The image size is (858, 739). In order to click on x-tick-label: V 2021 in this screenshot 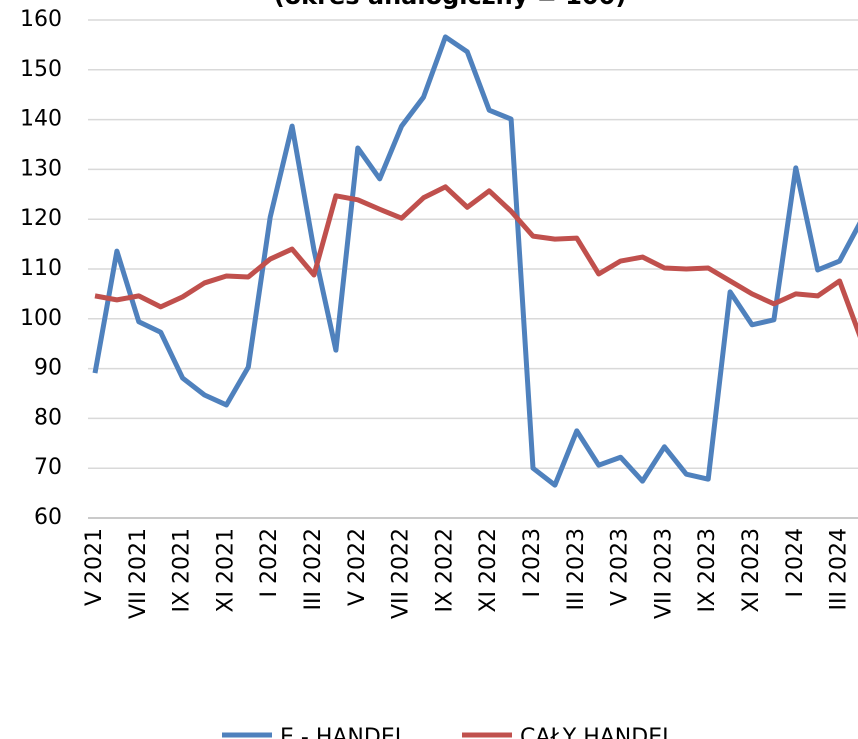, I will do `click(94, 567)`.